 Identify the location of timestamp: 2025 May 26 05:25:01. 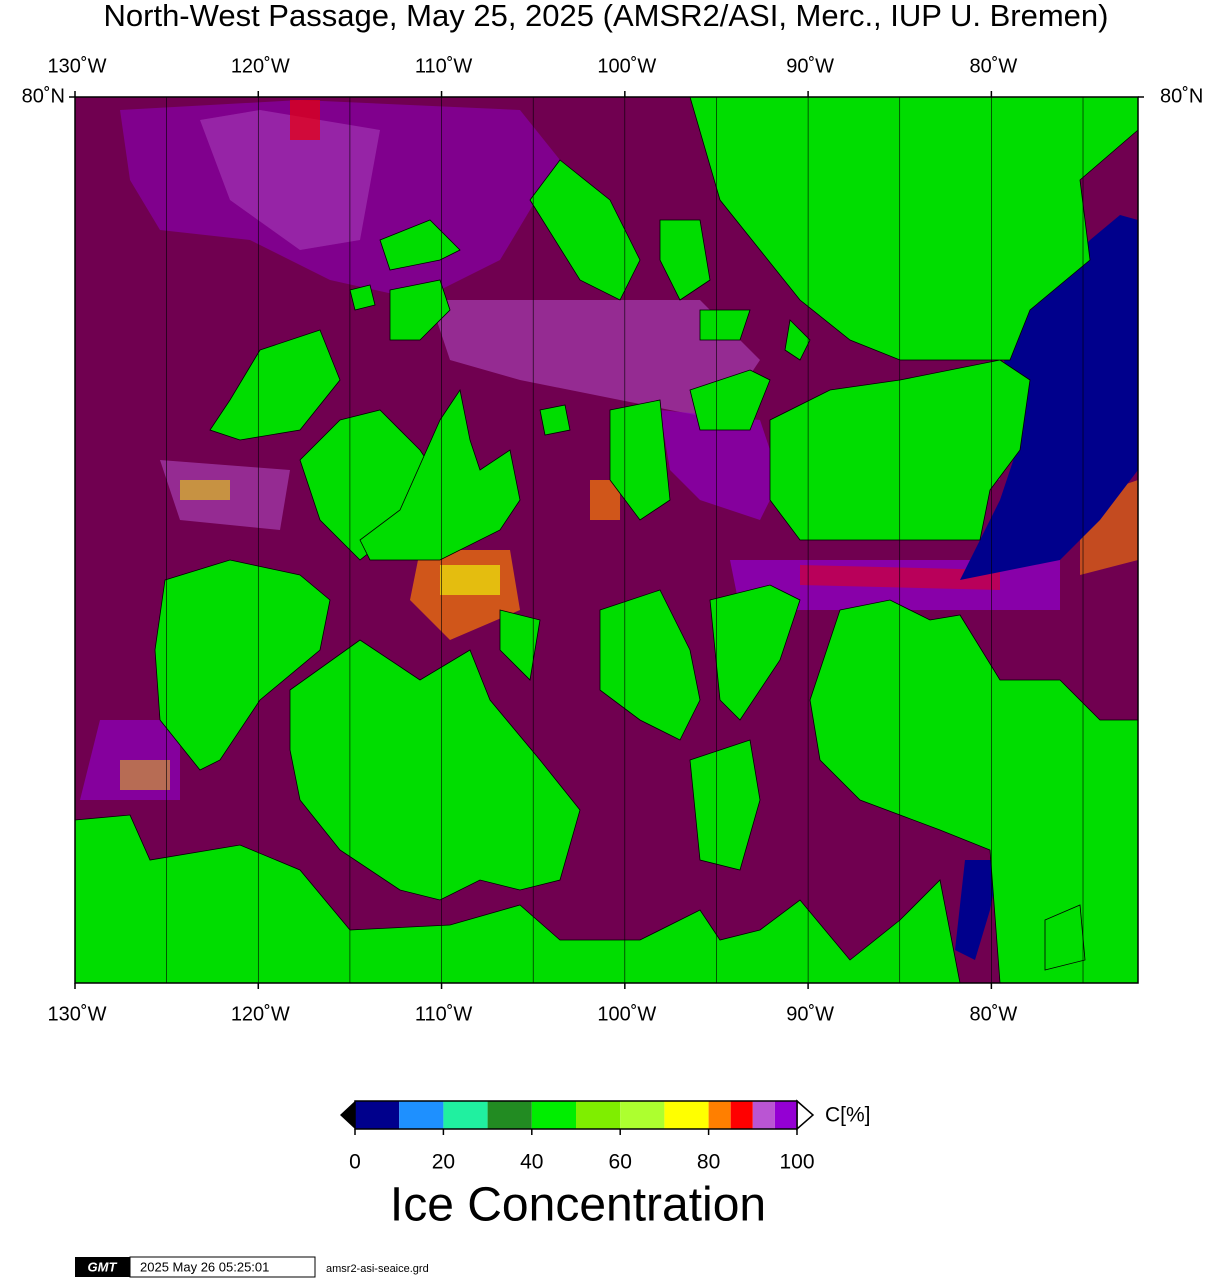
(204, 1266).